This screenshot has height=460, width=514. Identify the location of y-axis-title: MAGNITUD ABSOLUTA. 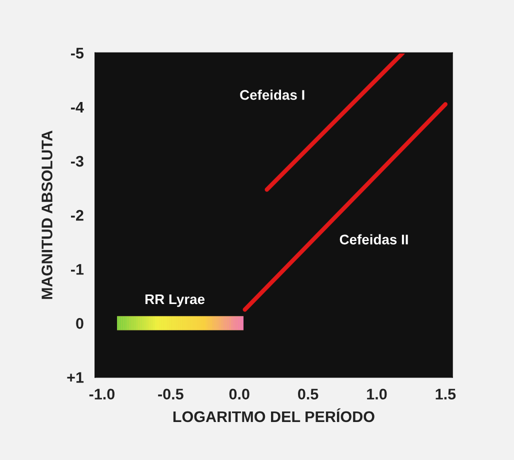
(47, 214).